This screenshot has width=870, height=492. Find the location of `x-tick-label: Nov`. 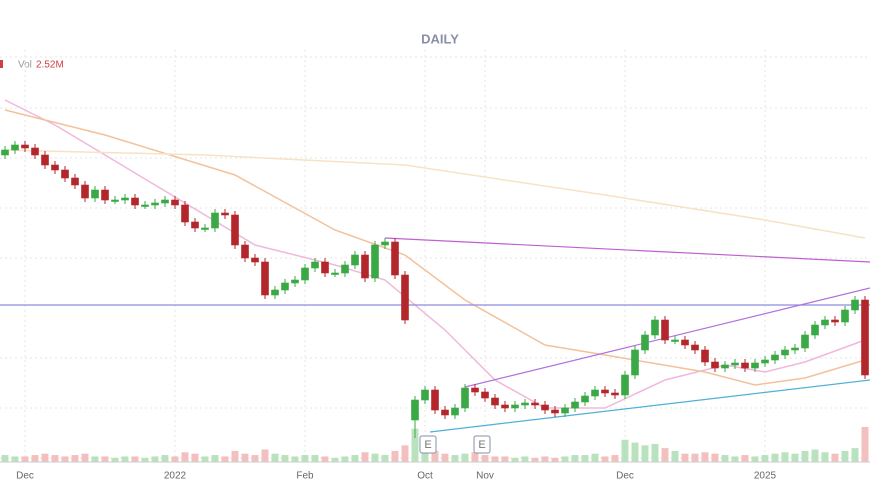

x-tick-label: Nov is located at coordinates (485, 476).